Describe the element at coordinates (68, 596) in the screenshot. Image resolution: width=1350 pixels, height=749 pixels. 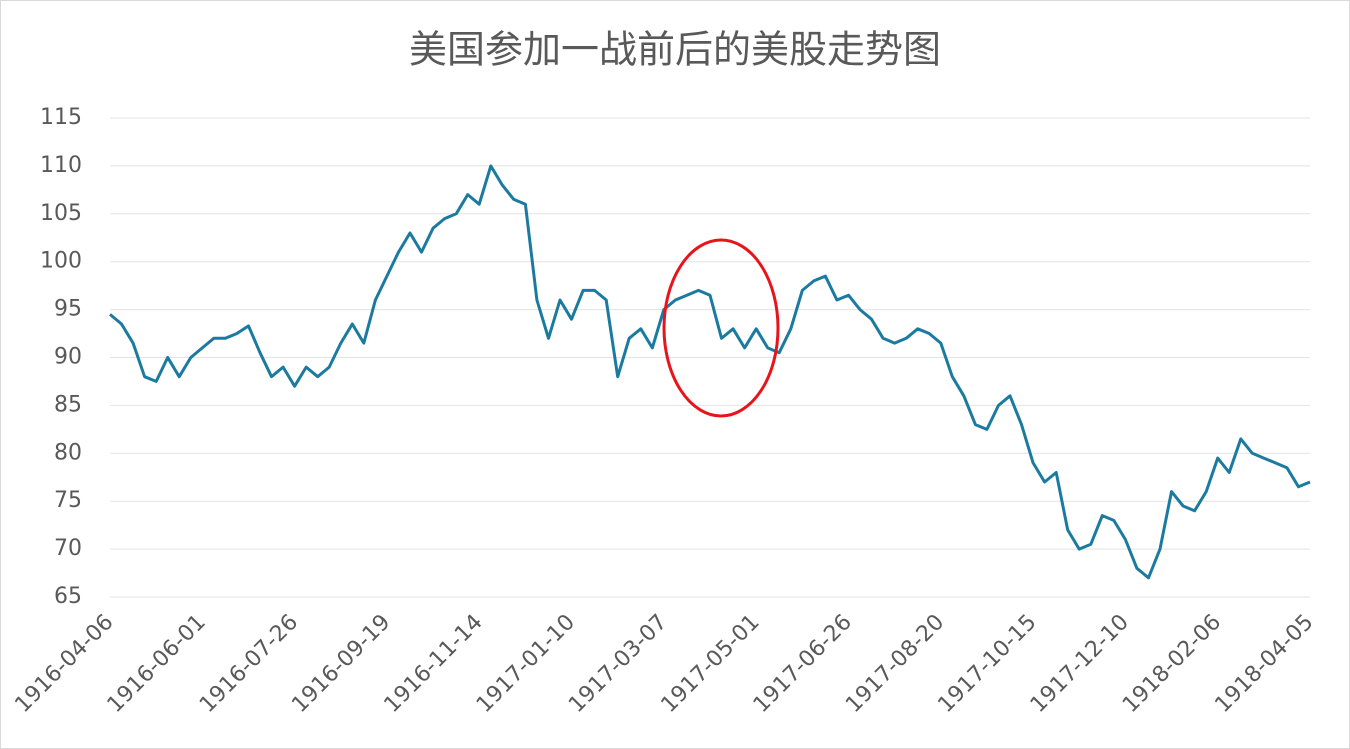
I see `y-tick-label: 65` at that location.